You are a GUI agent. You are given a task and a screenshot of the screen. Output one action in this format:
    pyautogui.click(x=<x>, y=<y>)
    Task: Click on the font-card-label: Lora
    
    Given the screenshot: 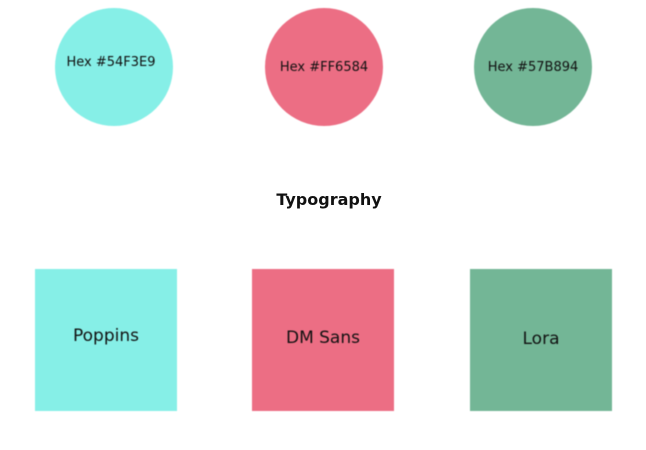 What is the action you would take?
    pyautogui.click(x=541, y=339)
    